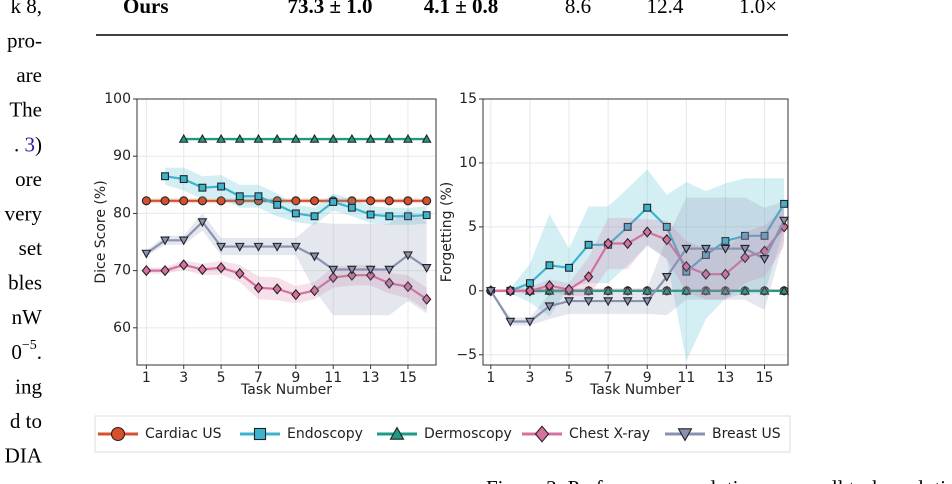  Describe the element at coordinates (447, 232) in the screenshot. I see `y-axis-label: Forgetting (%)` at that location.